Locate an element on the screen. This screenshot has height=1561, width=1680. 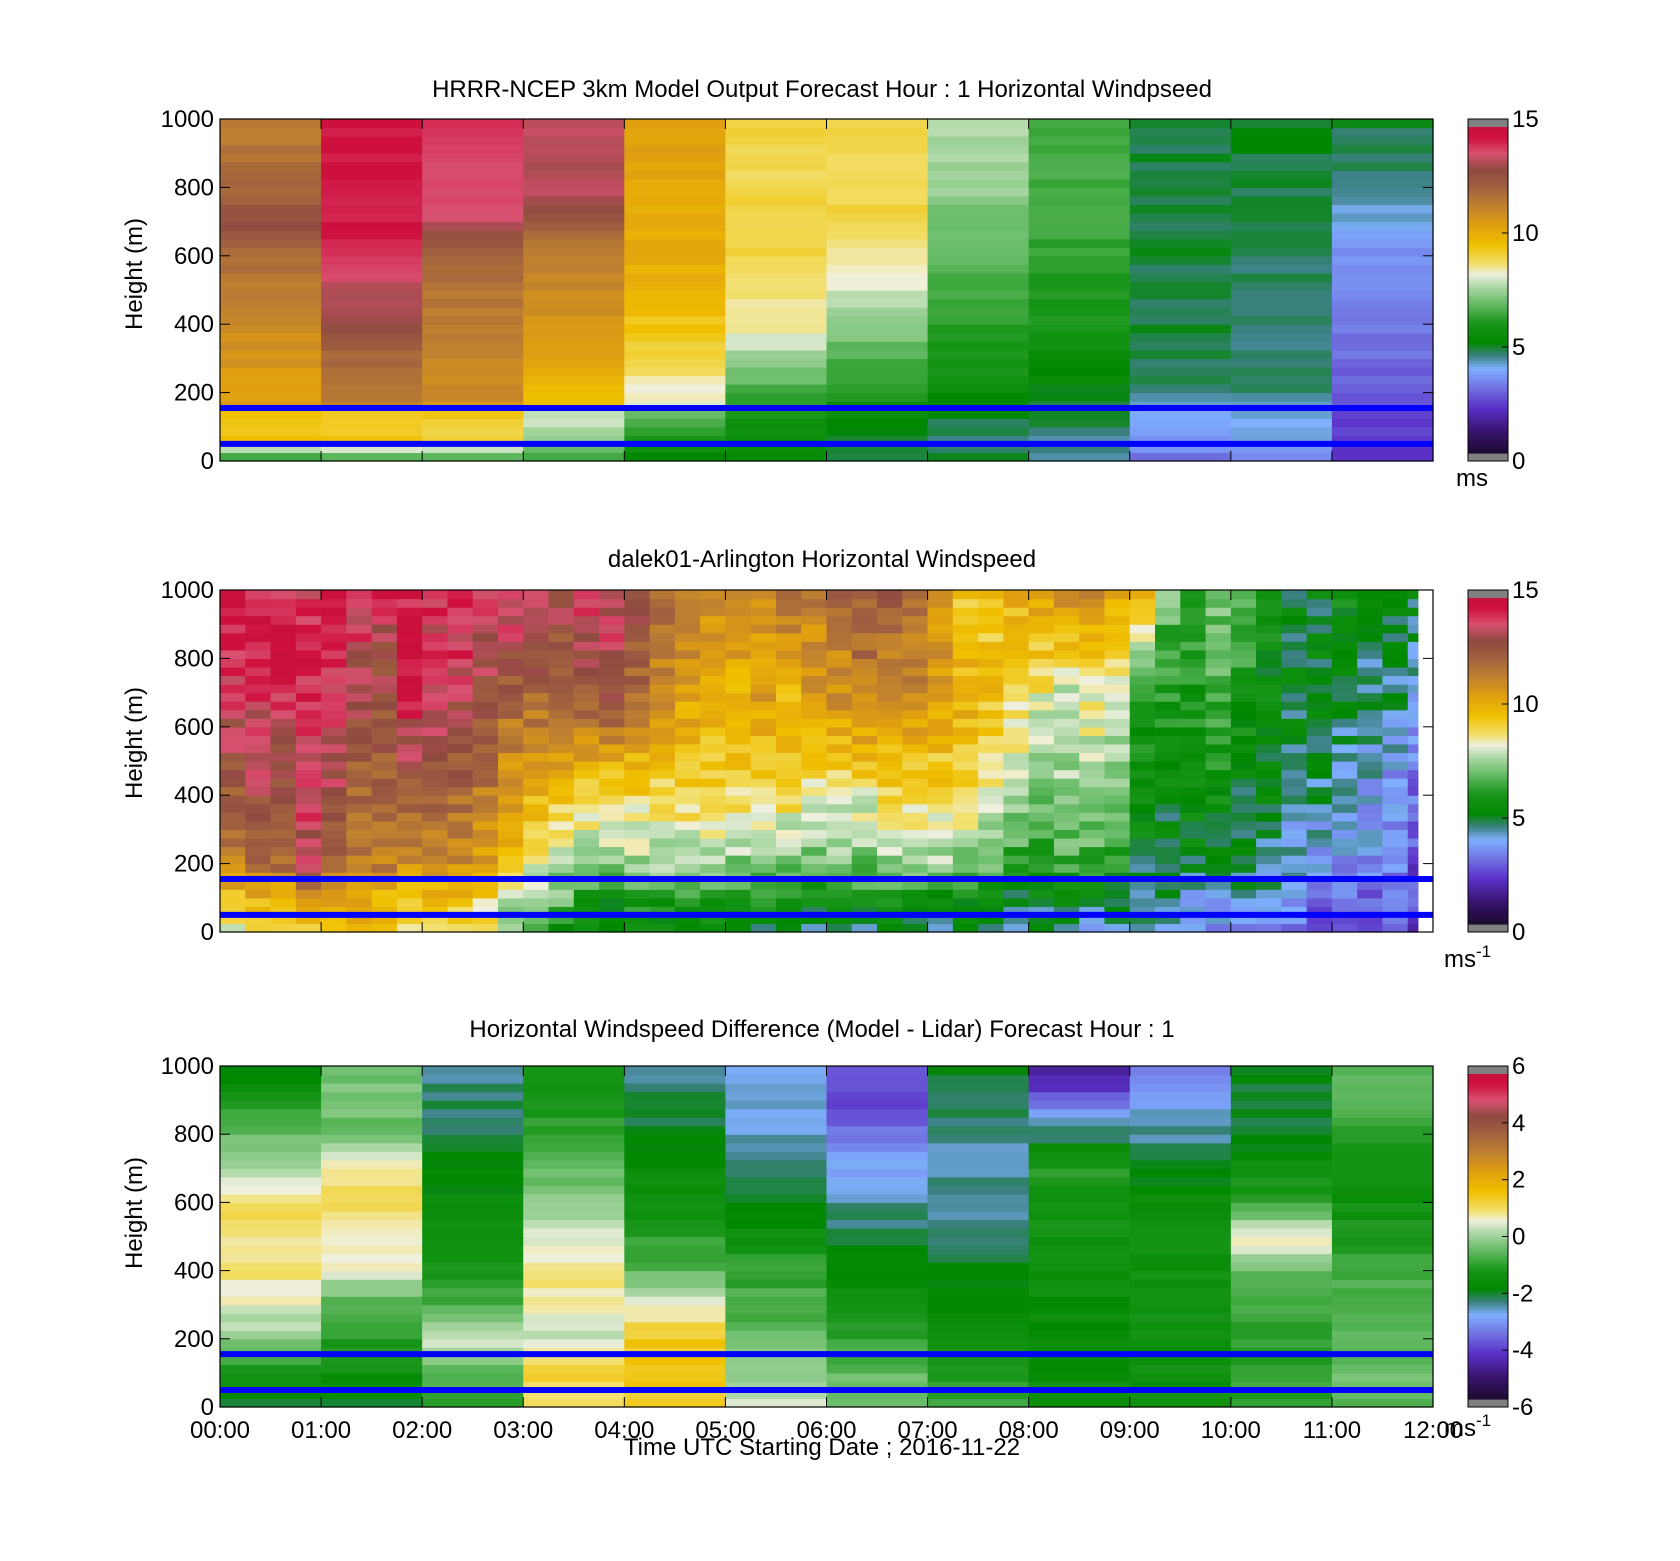
y-tick-label: 400 is located at coordinates (194, 1271).